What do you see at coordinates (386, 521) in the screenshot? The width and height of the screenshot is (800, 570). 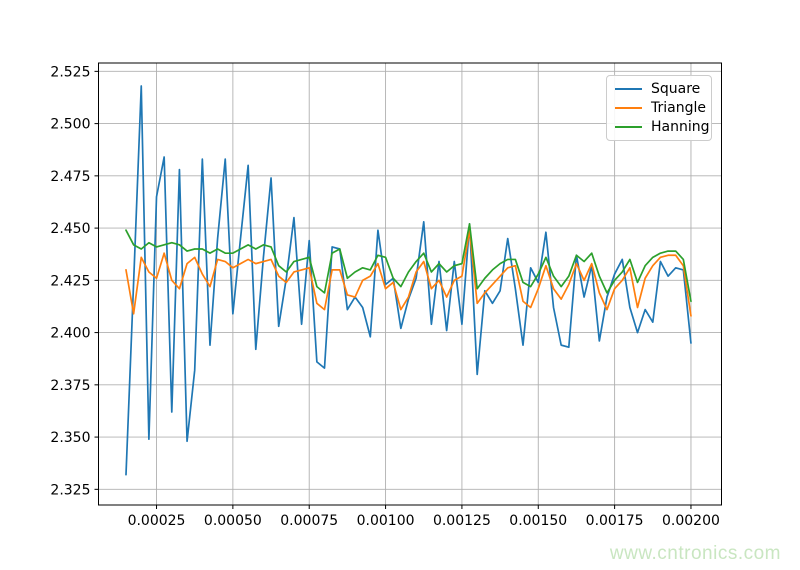 I see `x-tick-label: 0.00100` at bounding box center [386, 521].